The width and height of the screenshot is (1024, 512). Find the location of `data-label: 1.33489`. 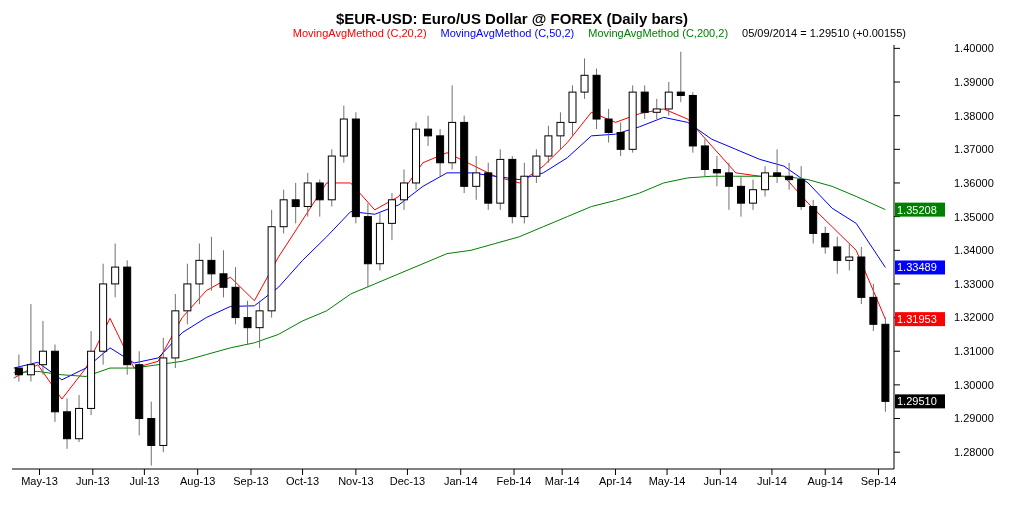

data-label: 1.33489 is located at coordinates (917, 267).